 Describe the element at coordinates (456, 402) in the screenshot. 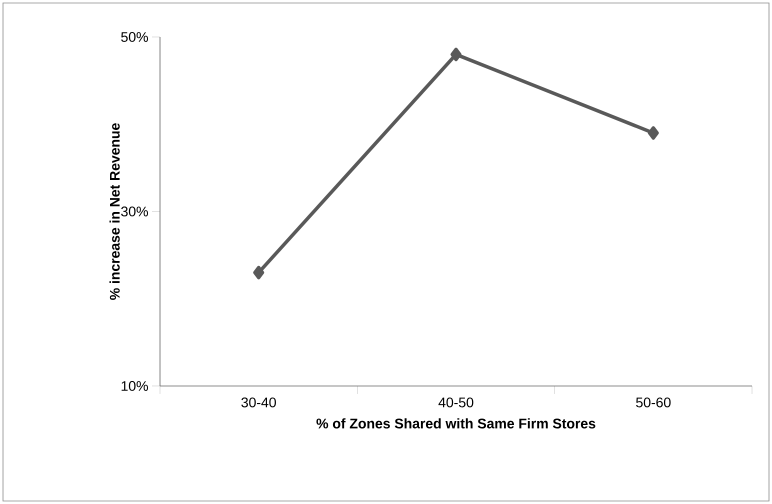

I see `x-tick-label: 40-50` at that location.